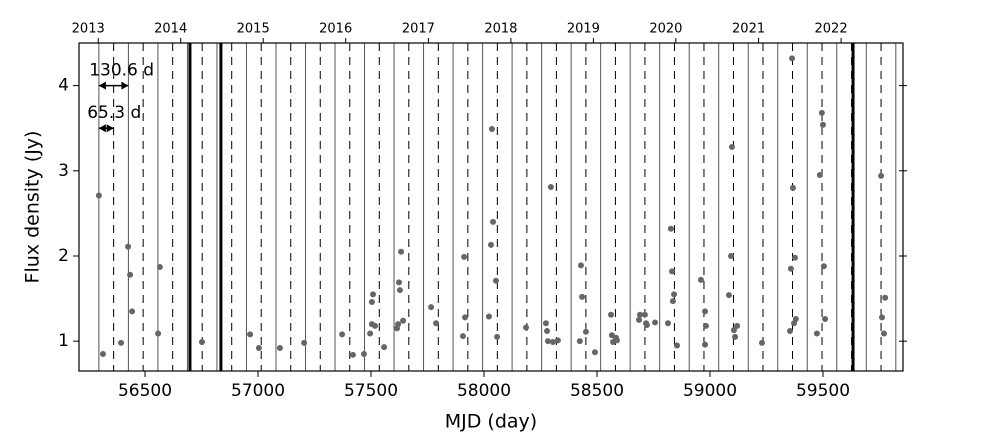  Describe the element at coordinates (113, 85) in the screenshot. I see `period-arrow-head` at that location.